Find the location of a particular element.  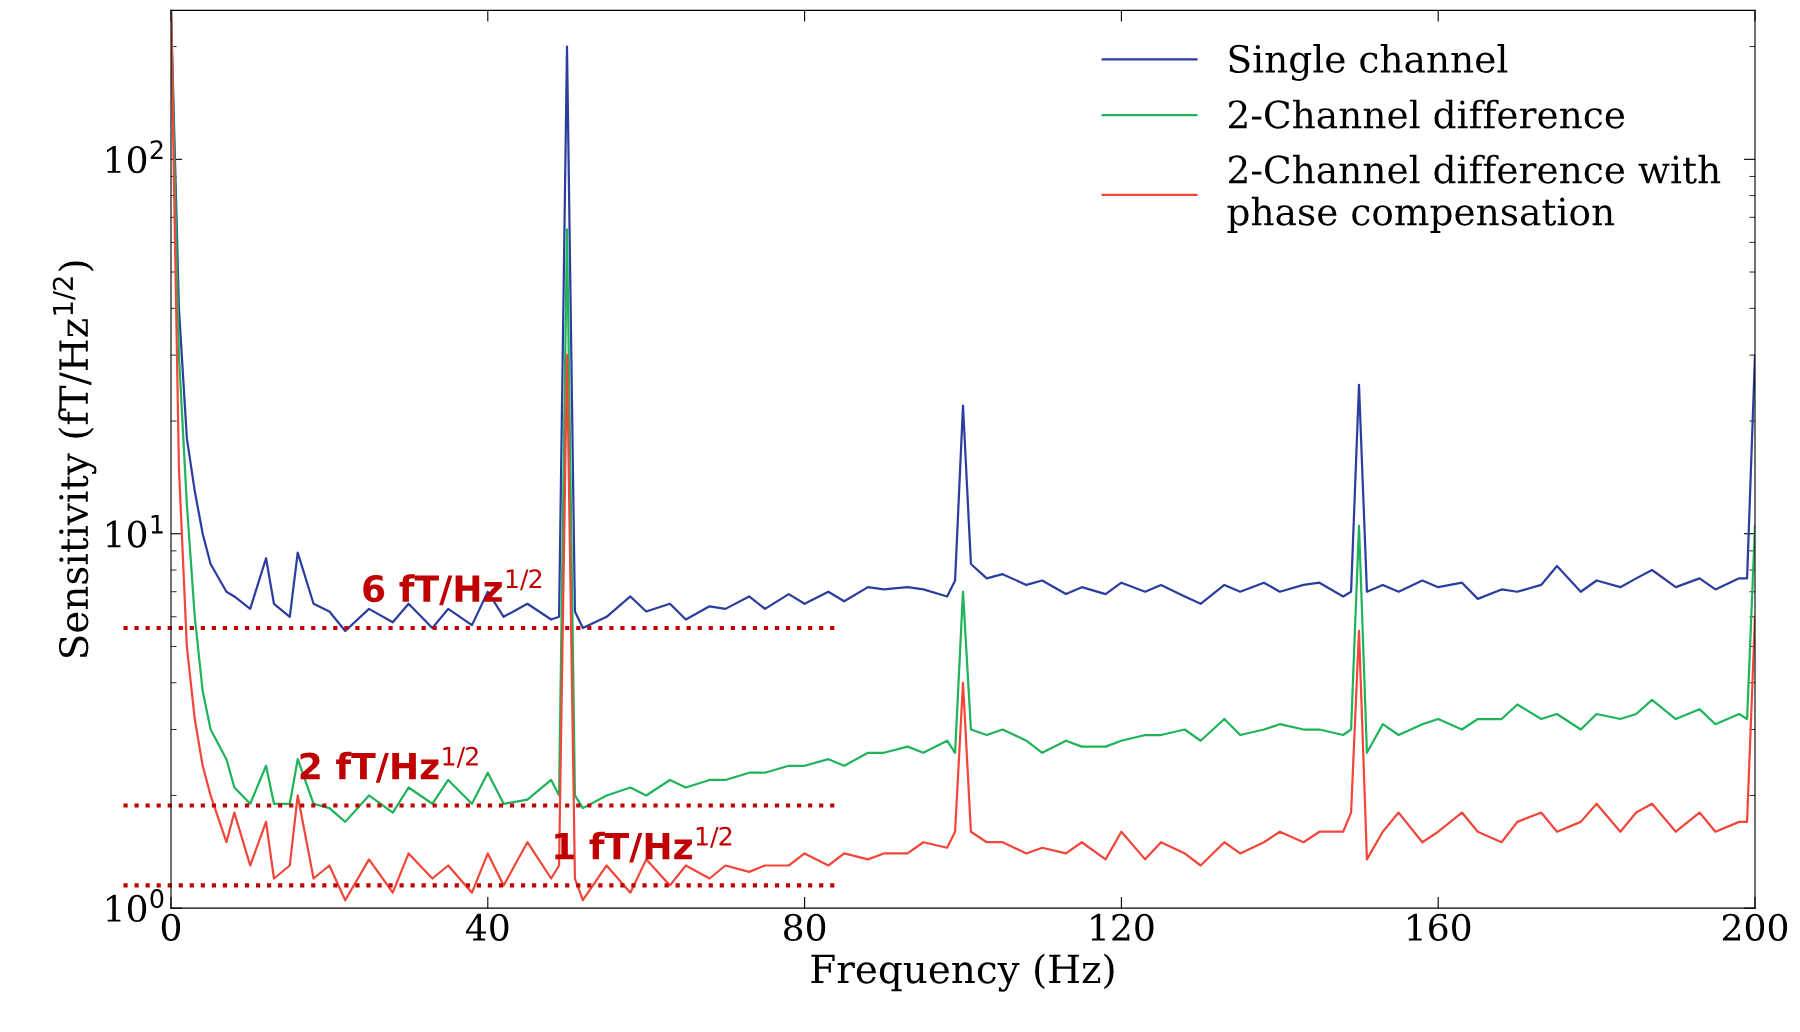

y-tick-label: 10$^{2}$ is located at coordinates (134, 157).